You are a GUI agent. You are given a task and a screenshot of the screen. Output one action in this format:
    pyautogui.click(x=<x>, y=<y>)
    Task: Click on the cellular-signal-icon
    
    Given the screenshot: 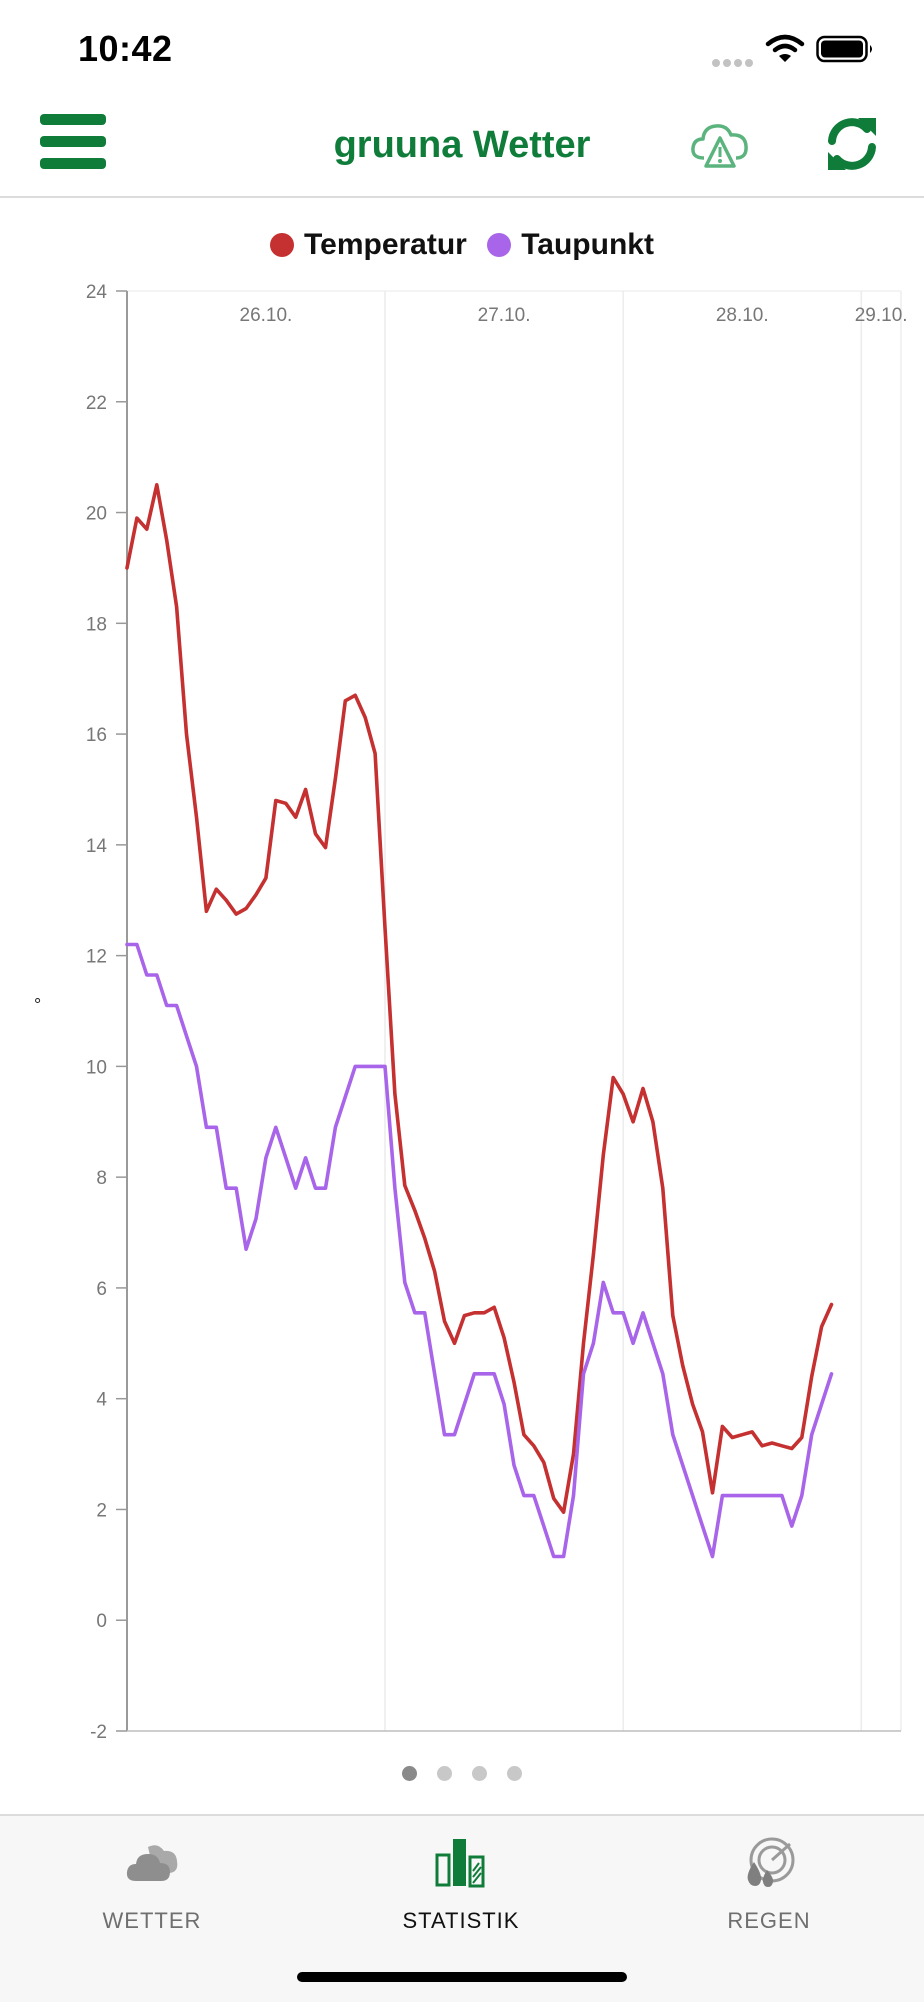 What is the action you would take?
    pyautogui.click(x=734, y=63)
    